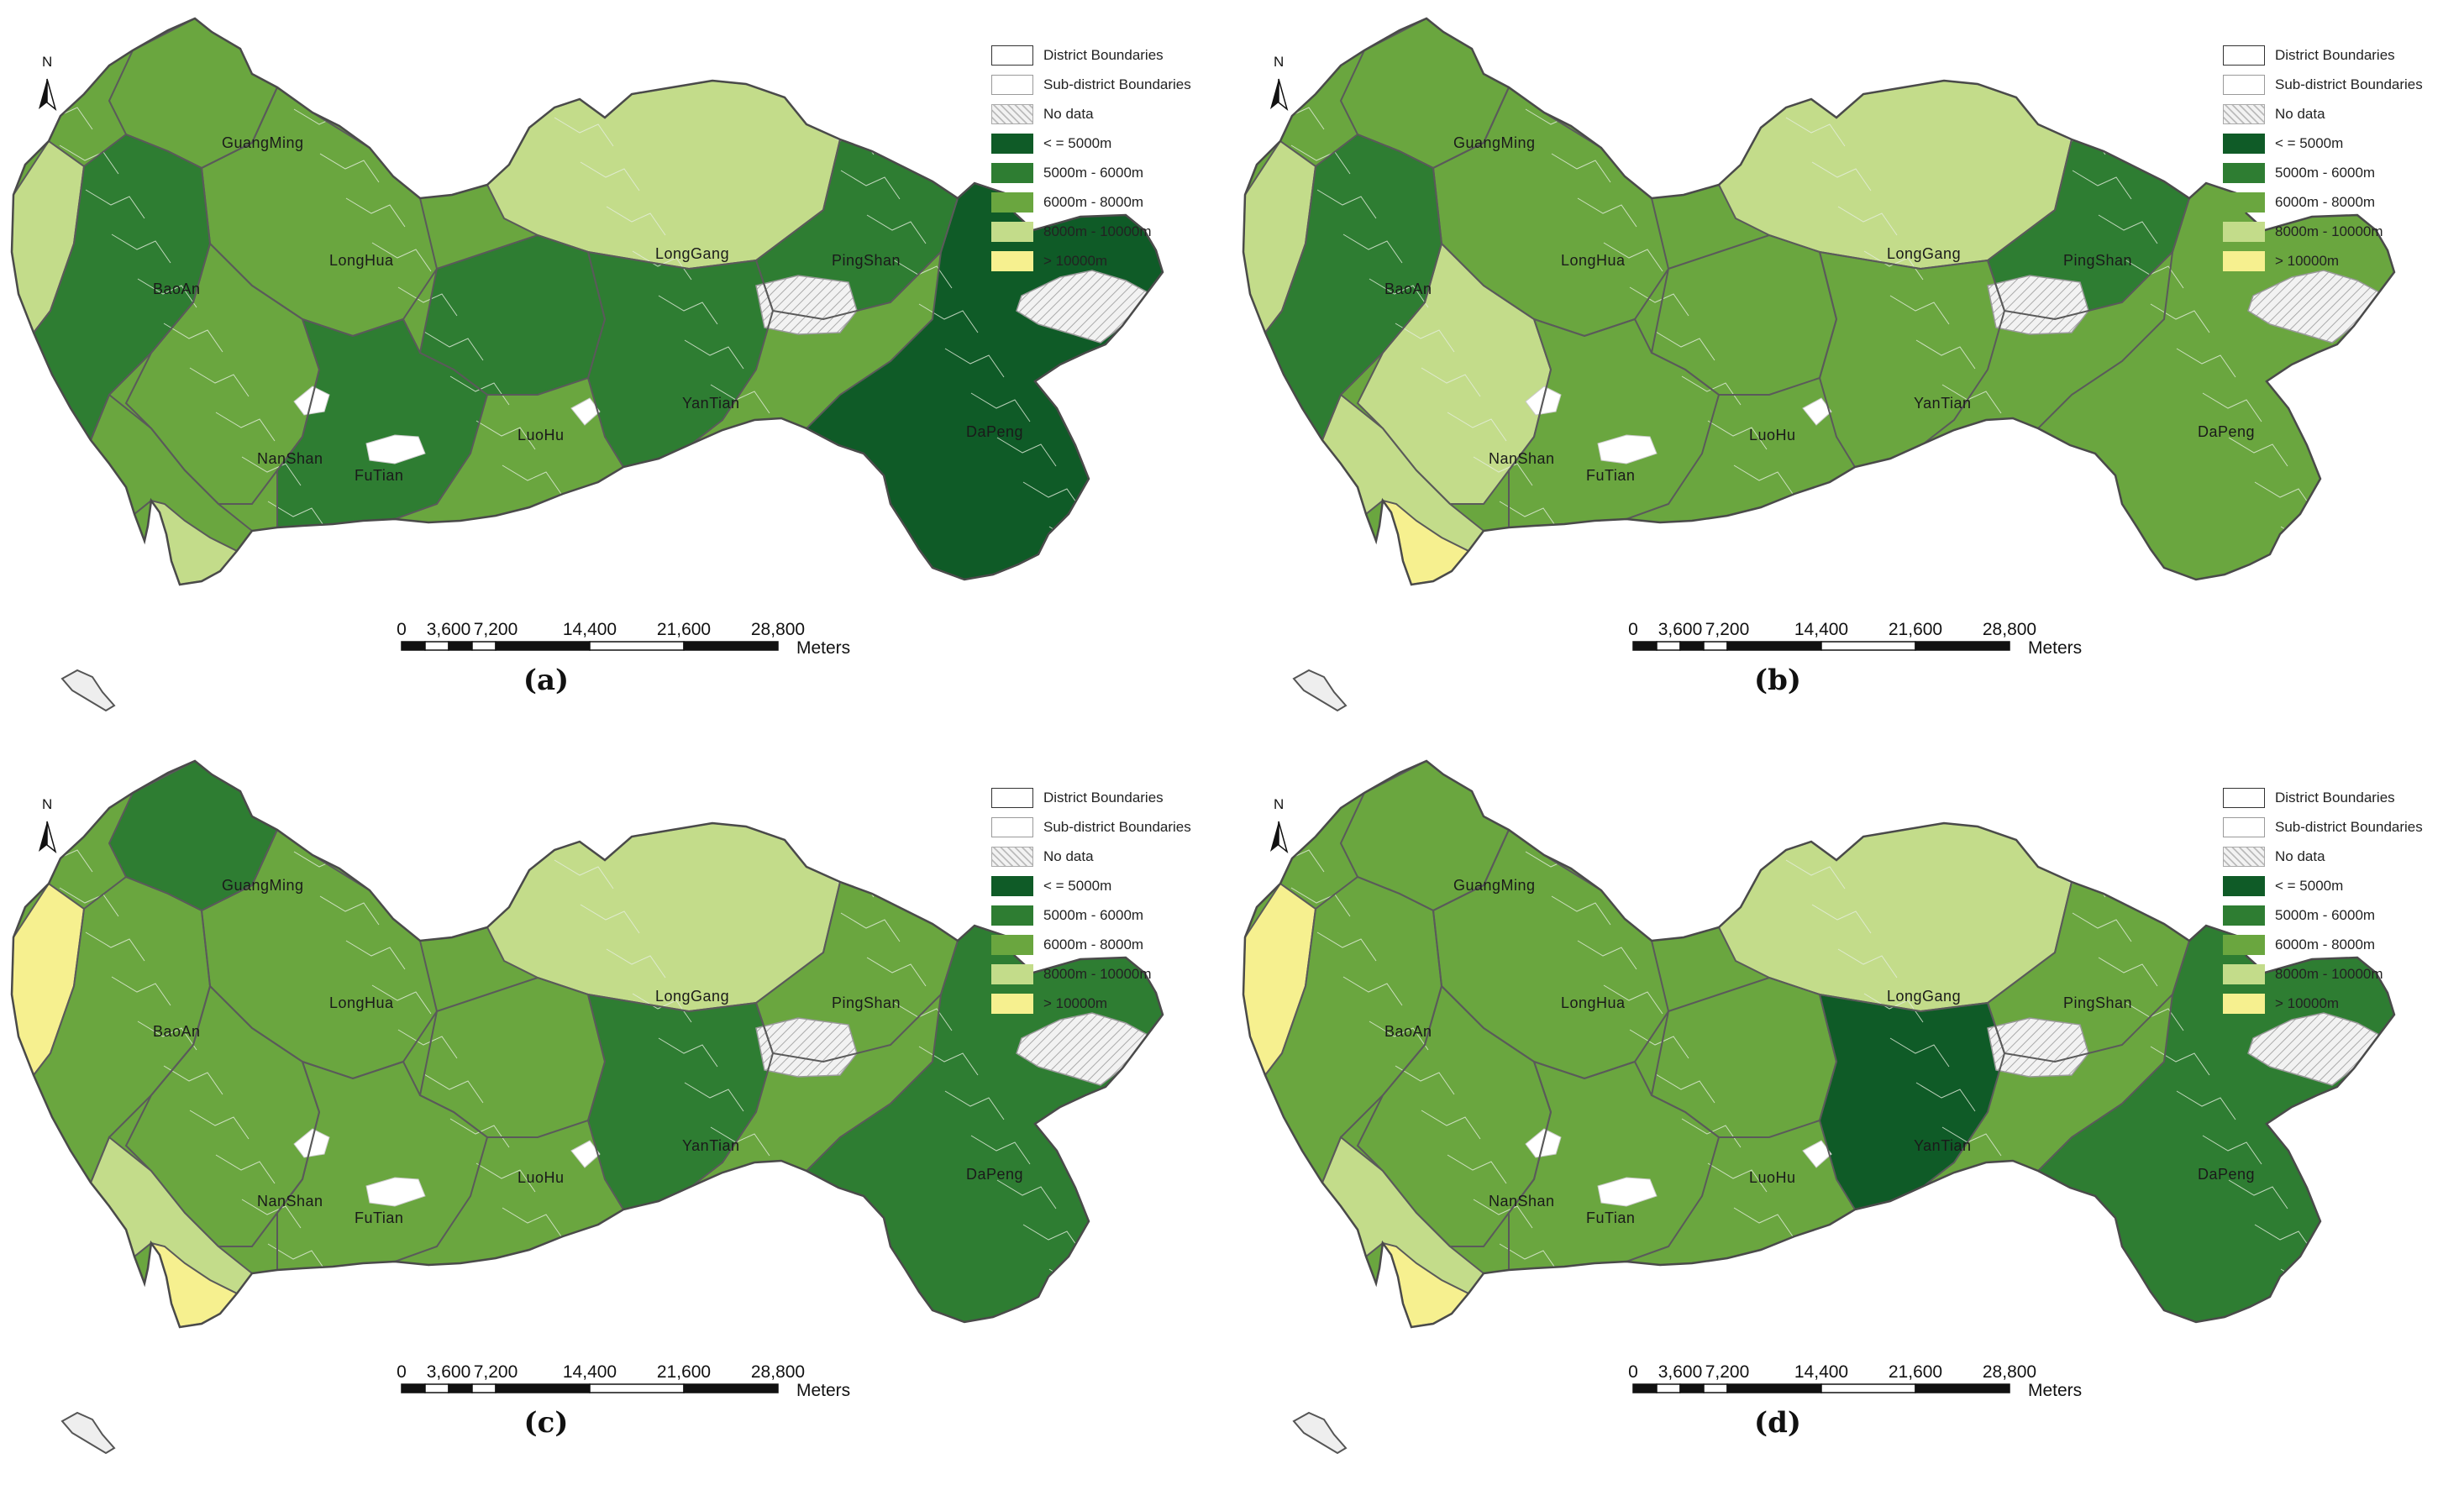 The height and width of the screenshot is (1485, 2464). I want to click on district-label-baoan: BaoAn, so click(177, 1031).